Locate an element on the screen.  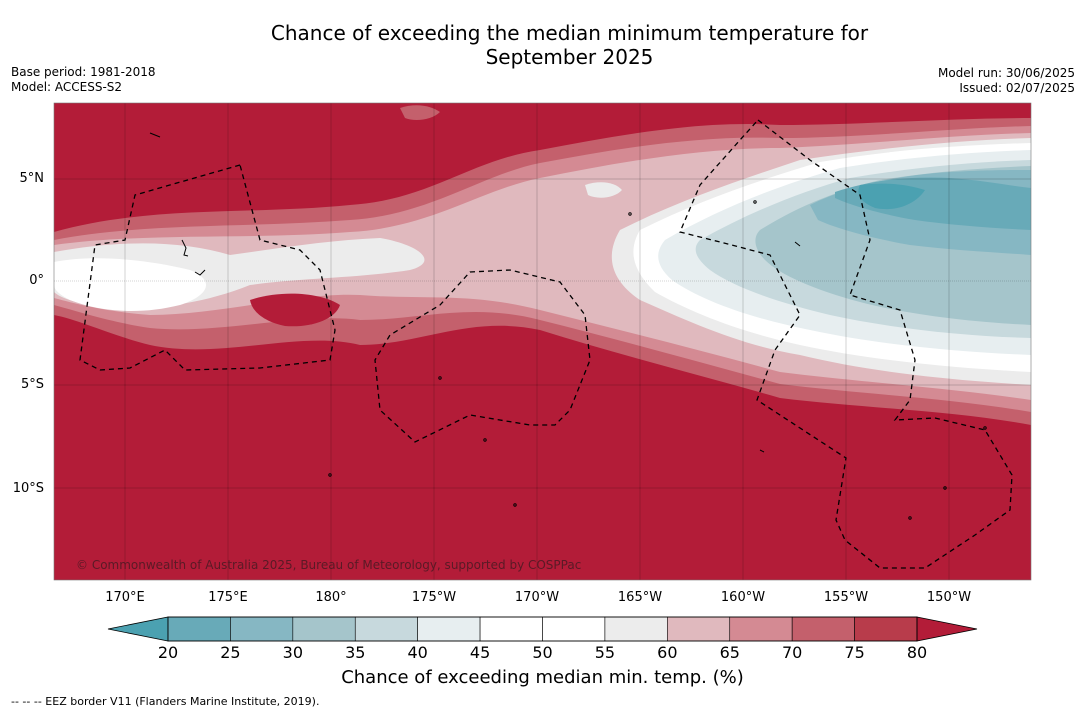
colorbar-frame is located at coordinates (542, 629).